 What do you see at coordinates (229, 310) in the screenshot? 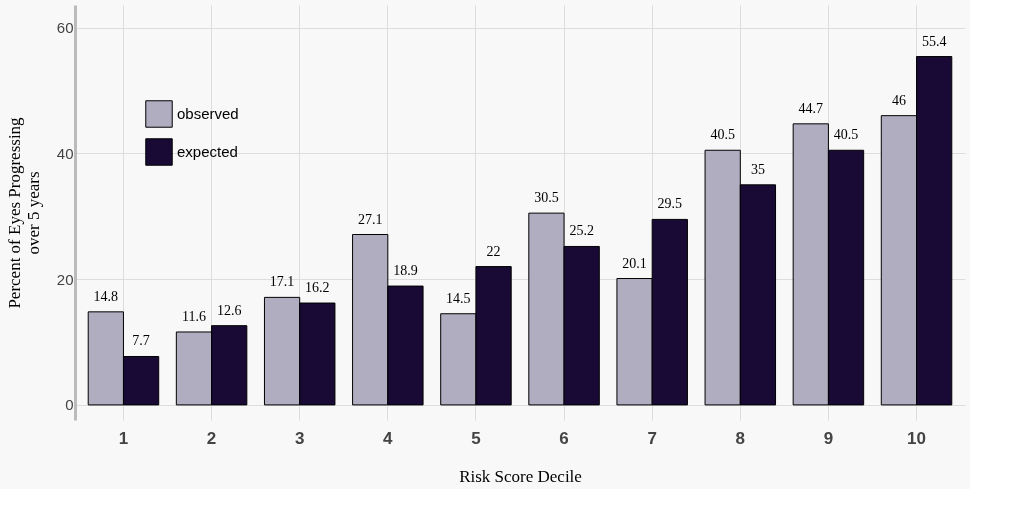
I see `data-label: 12.6` at bounding box center [229, 310].